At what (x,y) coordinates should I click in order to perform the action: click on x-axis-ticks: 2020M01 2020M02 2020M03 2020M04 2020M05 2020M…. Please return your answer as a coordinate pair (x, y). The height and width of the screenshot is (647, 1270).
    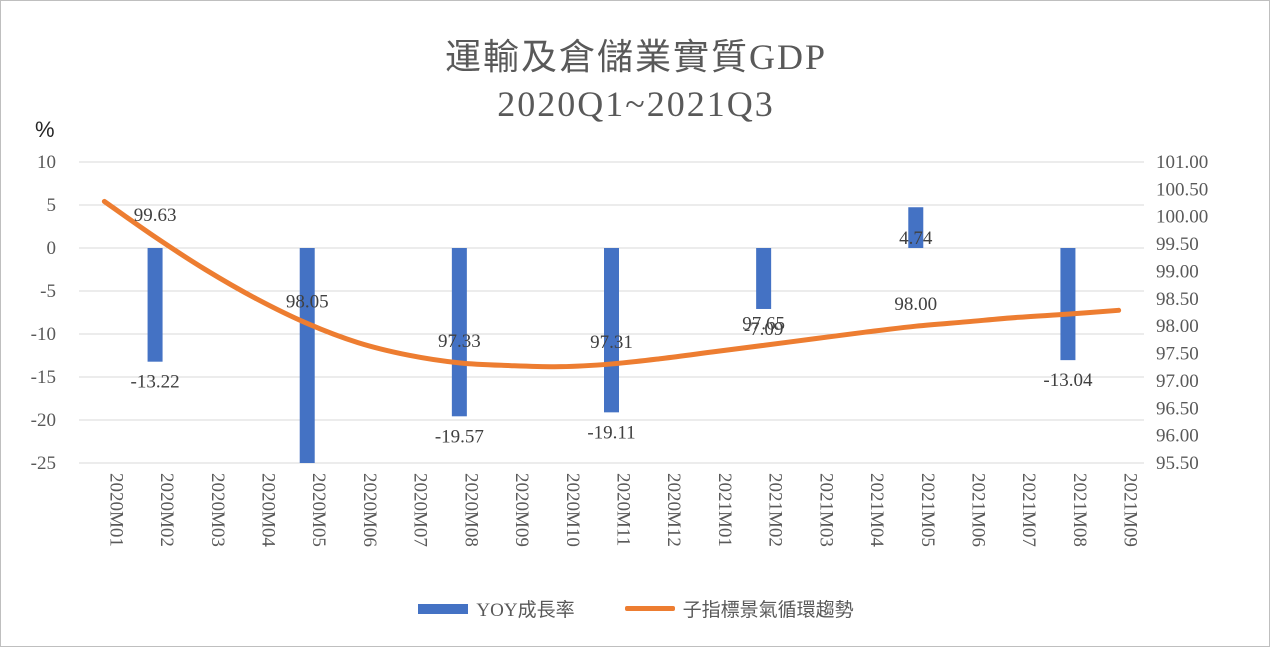
    Looking at the image, I should click on (622, 510).